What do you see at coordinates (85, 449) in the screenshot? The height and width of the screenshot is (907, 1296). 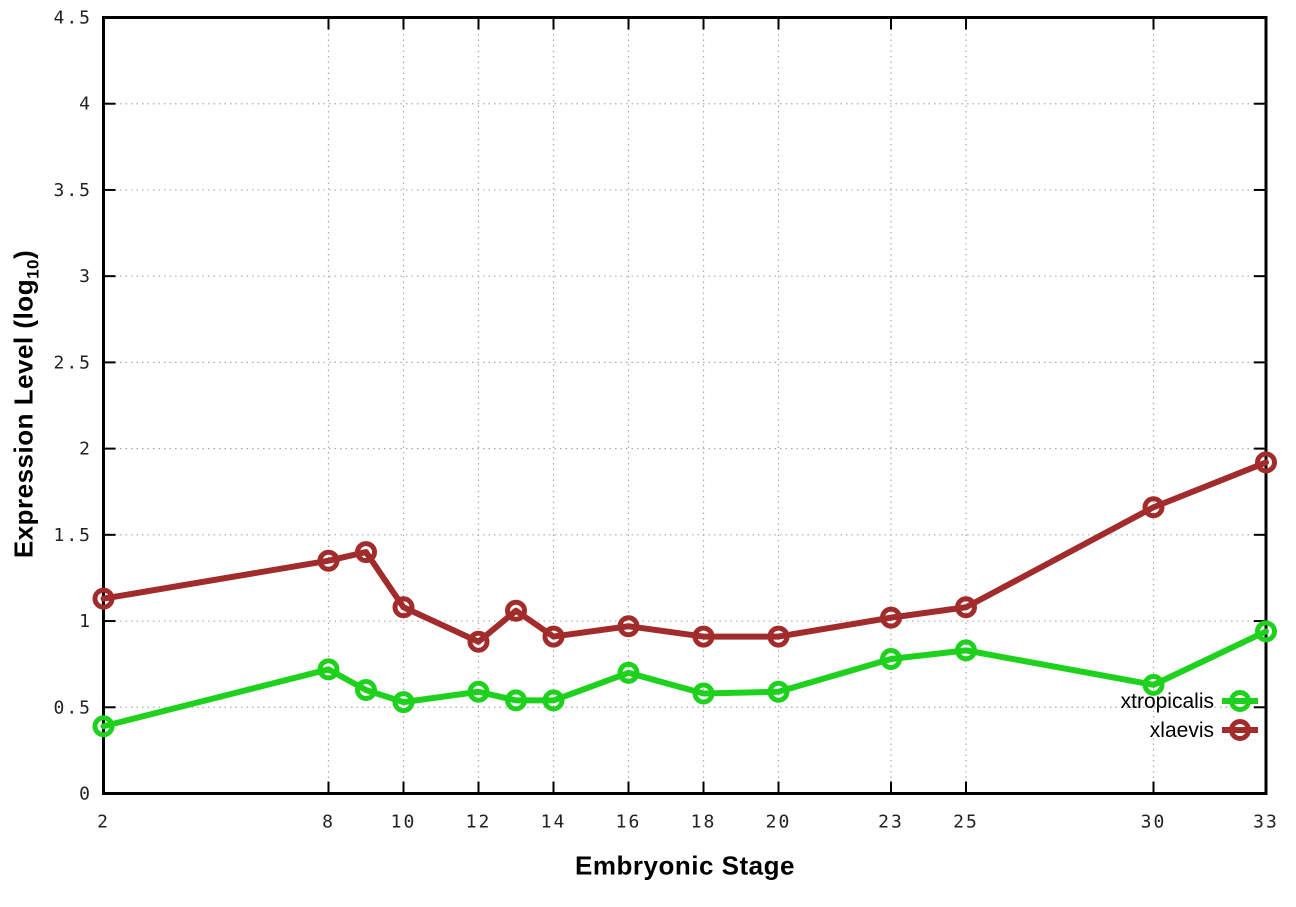 I see `y-tick-label: 2` at bounding box center [85, 449].